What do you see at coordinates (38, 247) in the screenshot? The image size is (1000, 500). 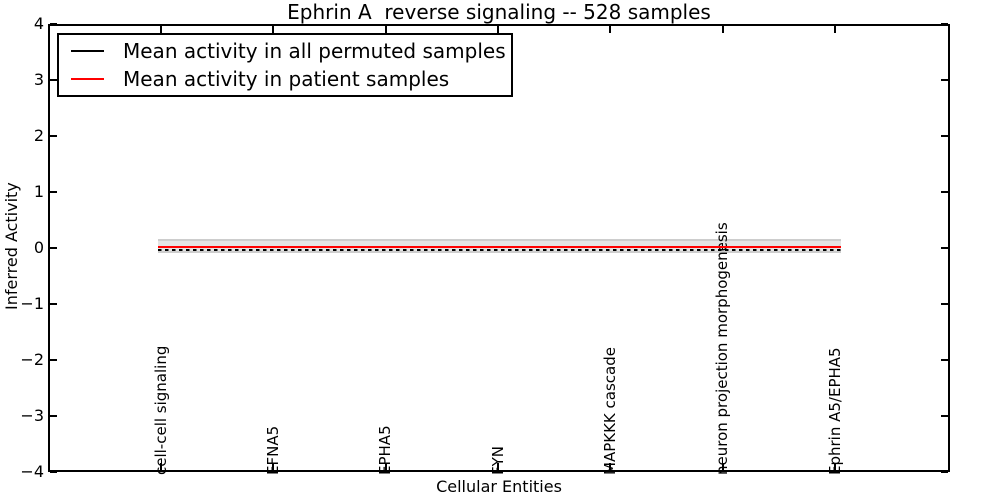 I see `y-tick-label: 0` at bounding box center [38, 247].